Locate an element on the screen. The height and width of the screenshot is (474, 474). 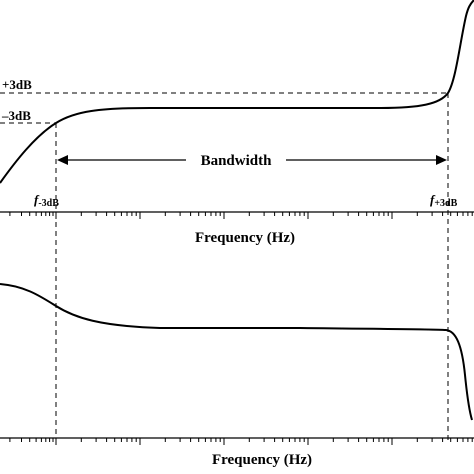
top-x-axis-label: Frequency (Hz) is located at coordinates (245, 238).